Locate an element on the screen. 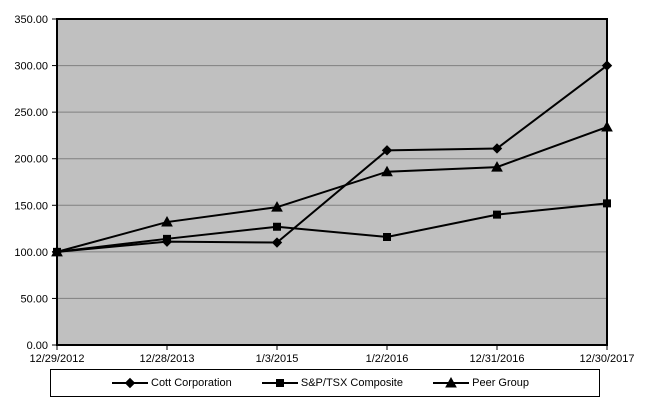 The image size is (649, 406). legend-item-peer-group: Peer Group is located at coordinates (480, 383).